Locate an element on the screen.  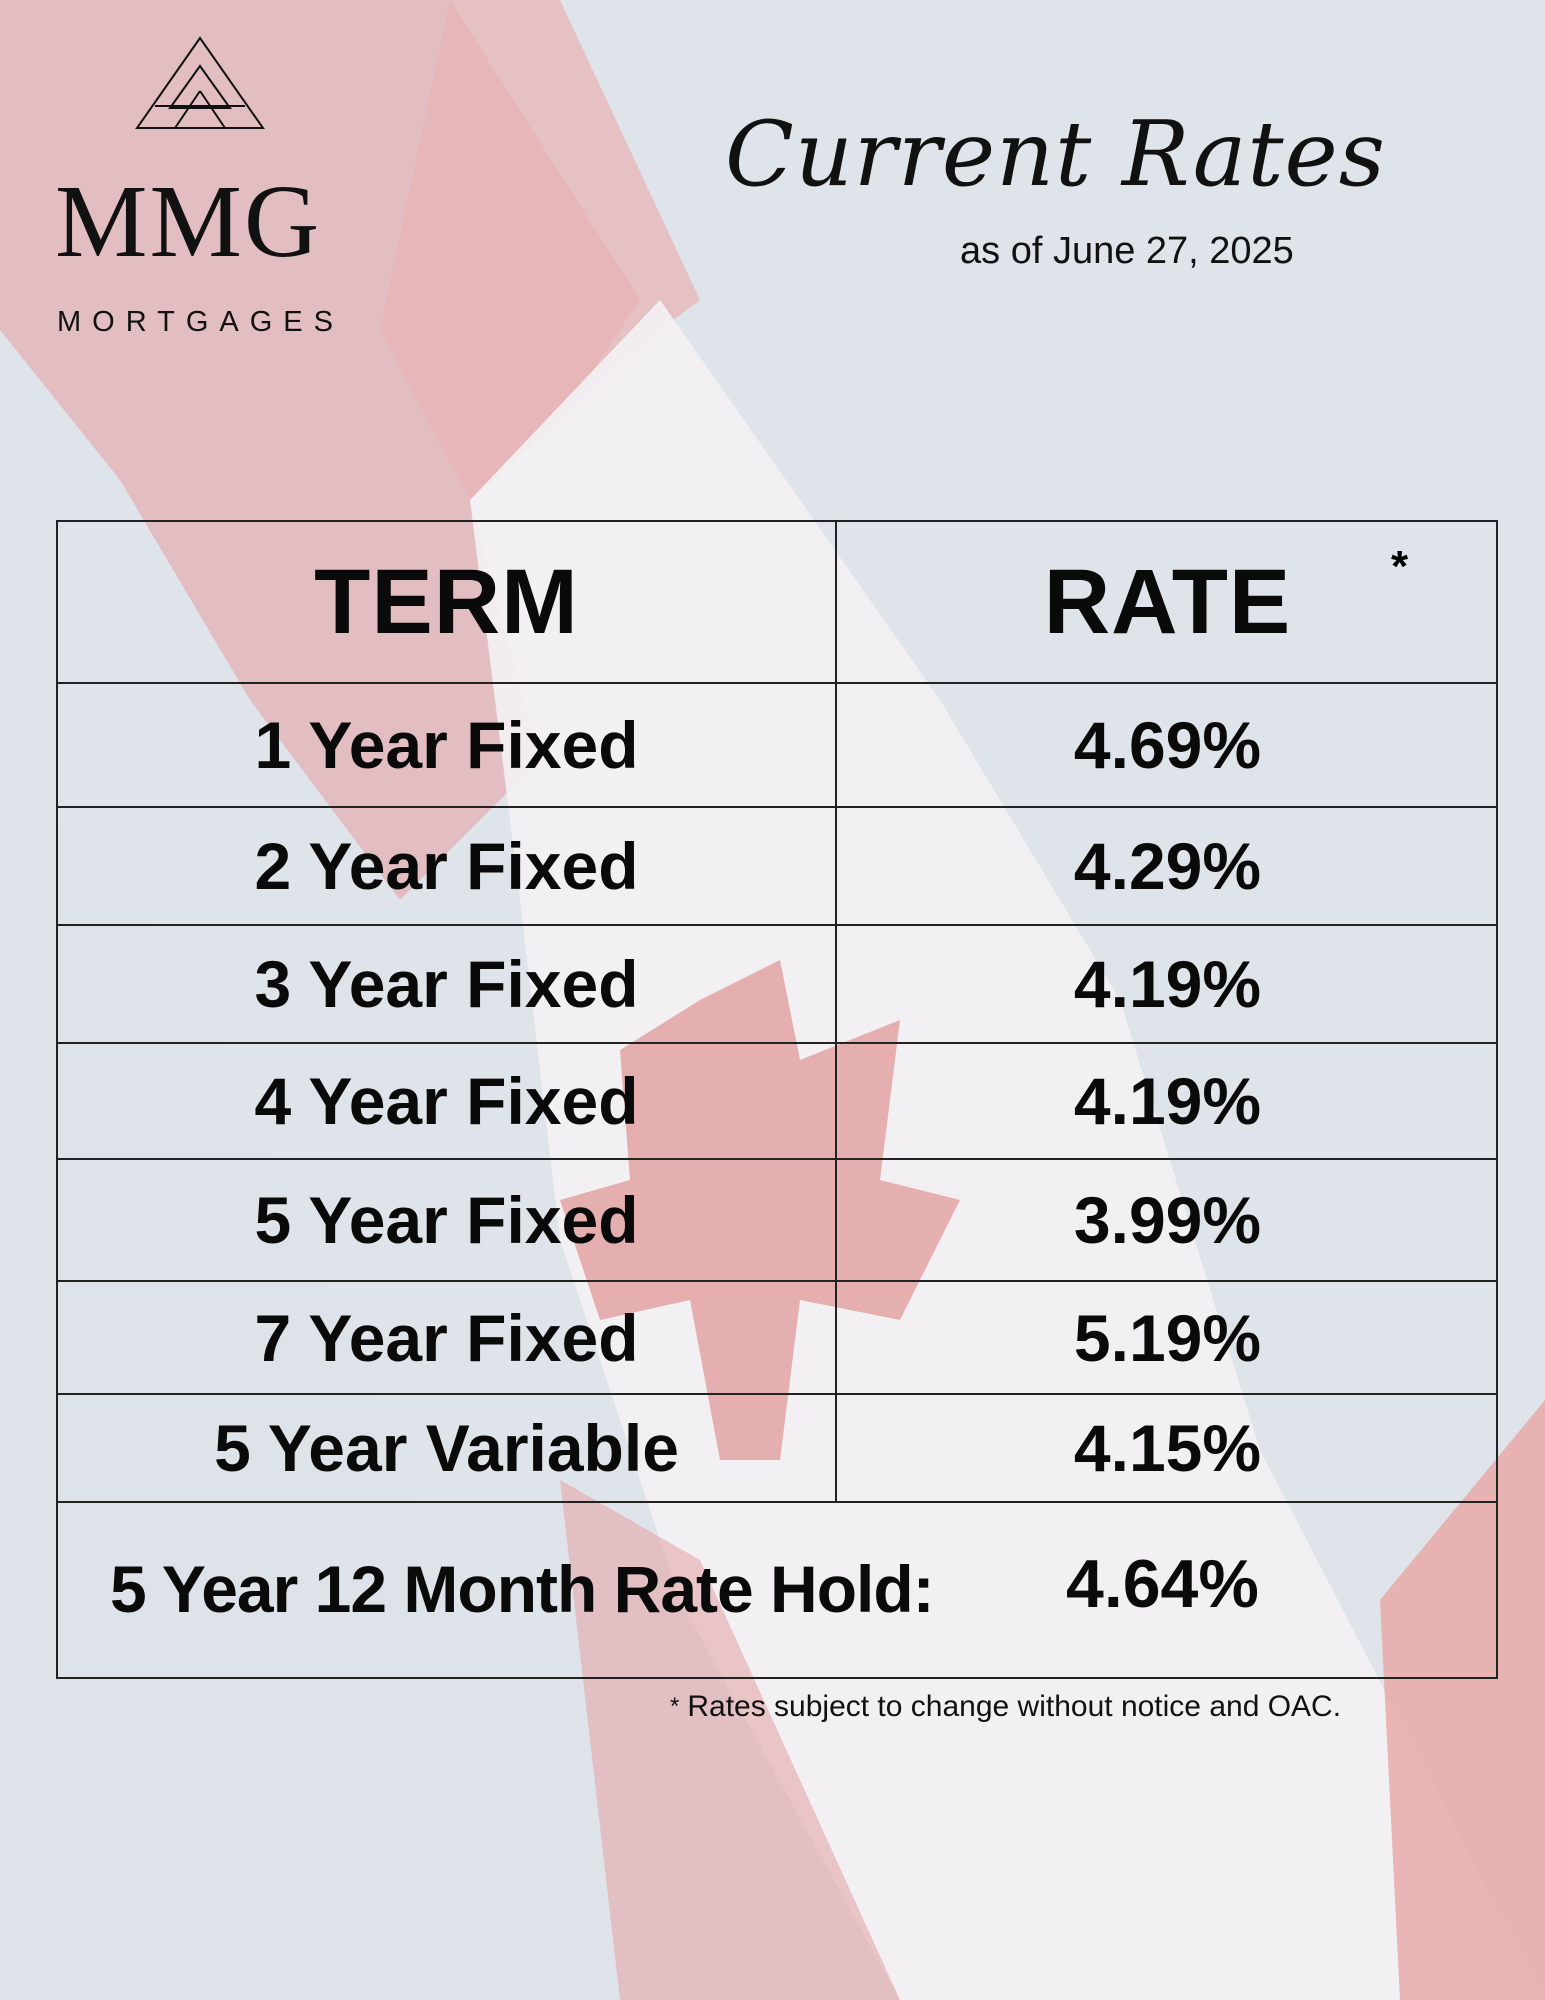
table-header-row: TERM RATE * is located at coordinates (777, 603).